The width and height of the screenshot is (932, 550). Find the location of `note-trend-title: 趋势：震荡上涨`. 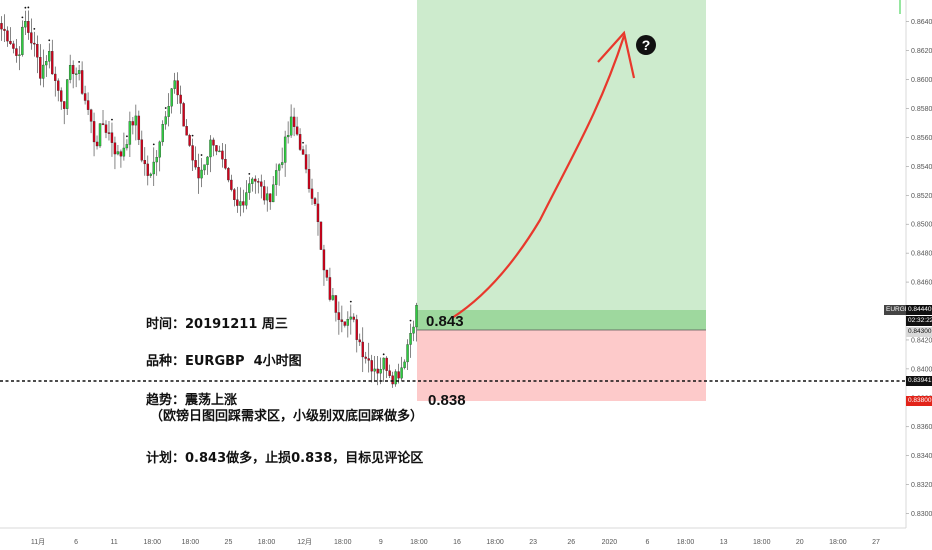

note-trend-title: 趋势：震荡上涨 is located at coordinates (192, 400).